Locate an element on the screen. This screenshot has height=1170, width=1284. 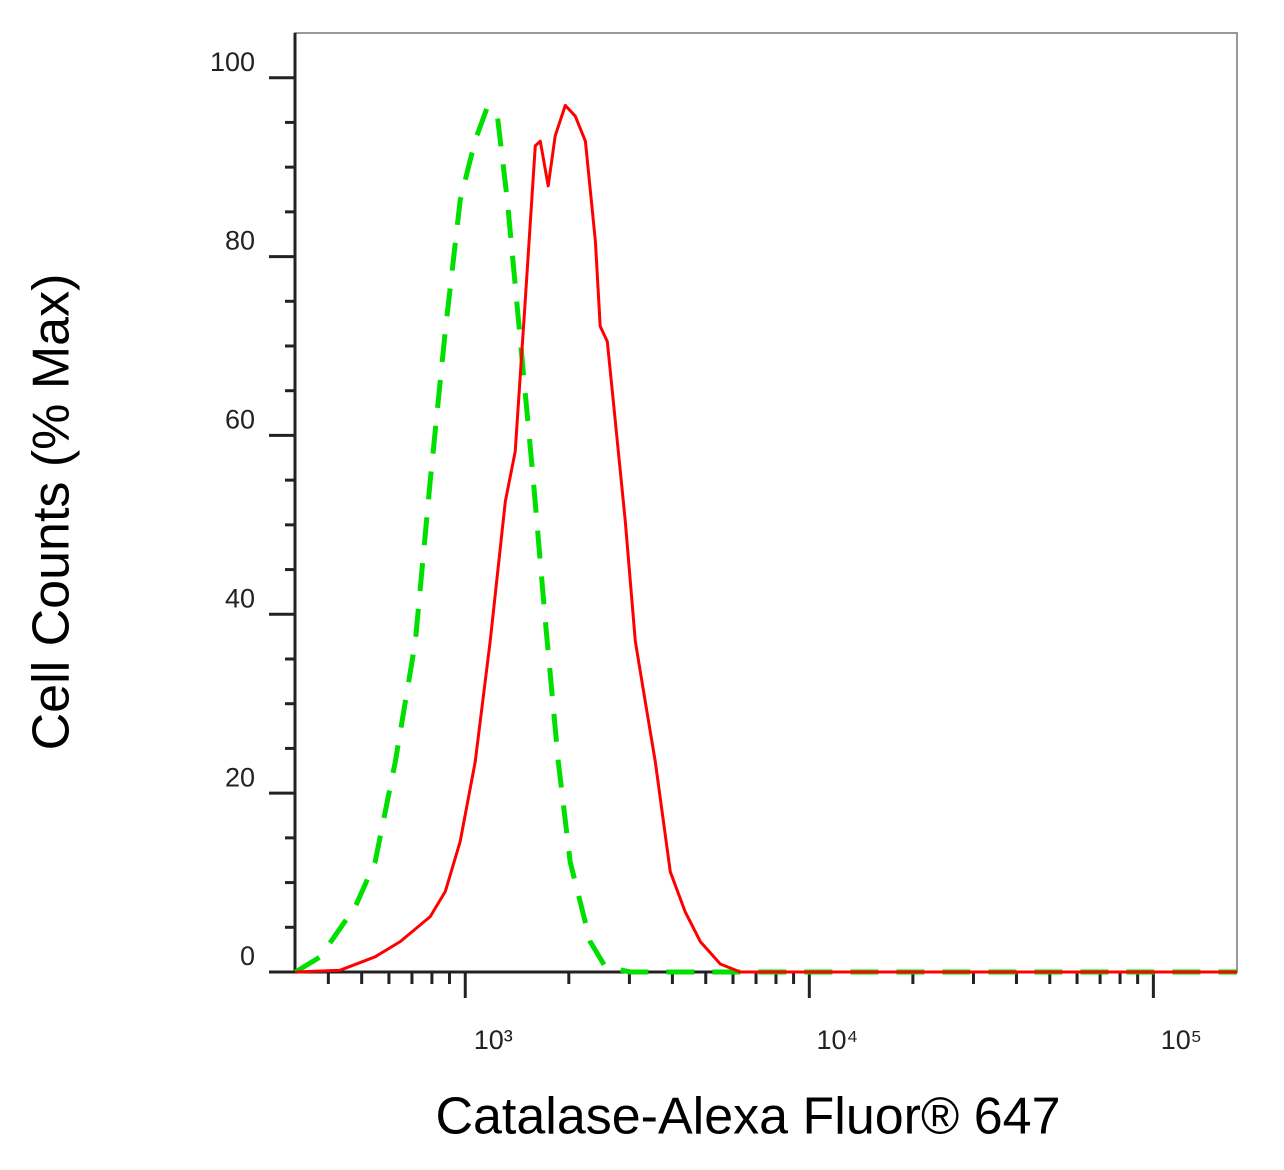
y-axis-title: Cell Counts (% Max) is located at coordinates (52, 512).